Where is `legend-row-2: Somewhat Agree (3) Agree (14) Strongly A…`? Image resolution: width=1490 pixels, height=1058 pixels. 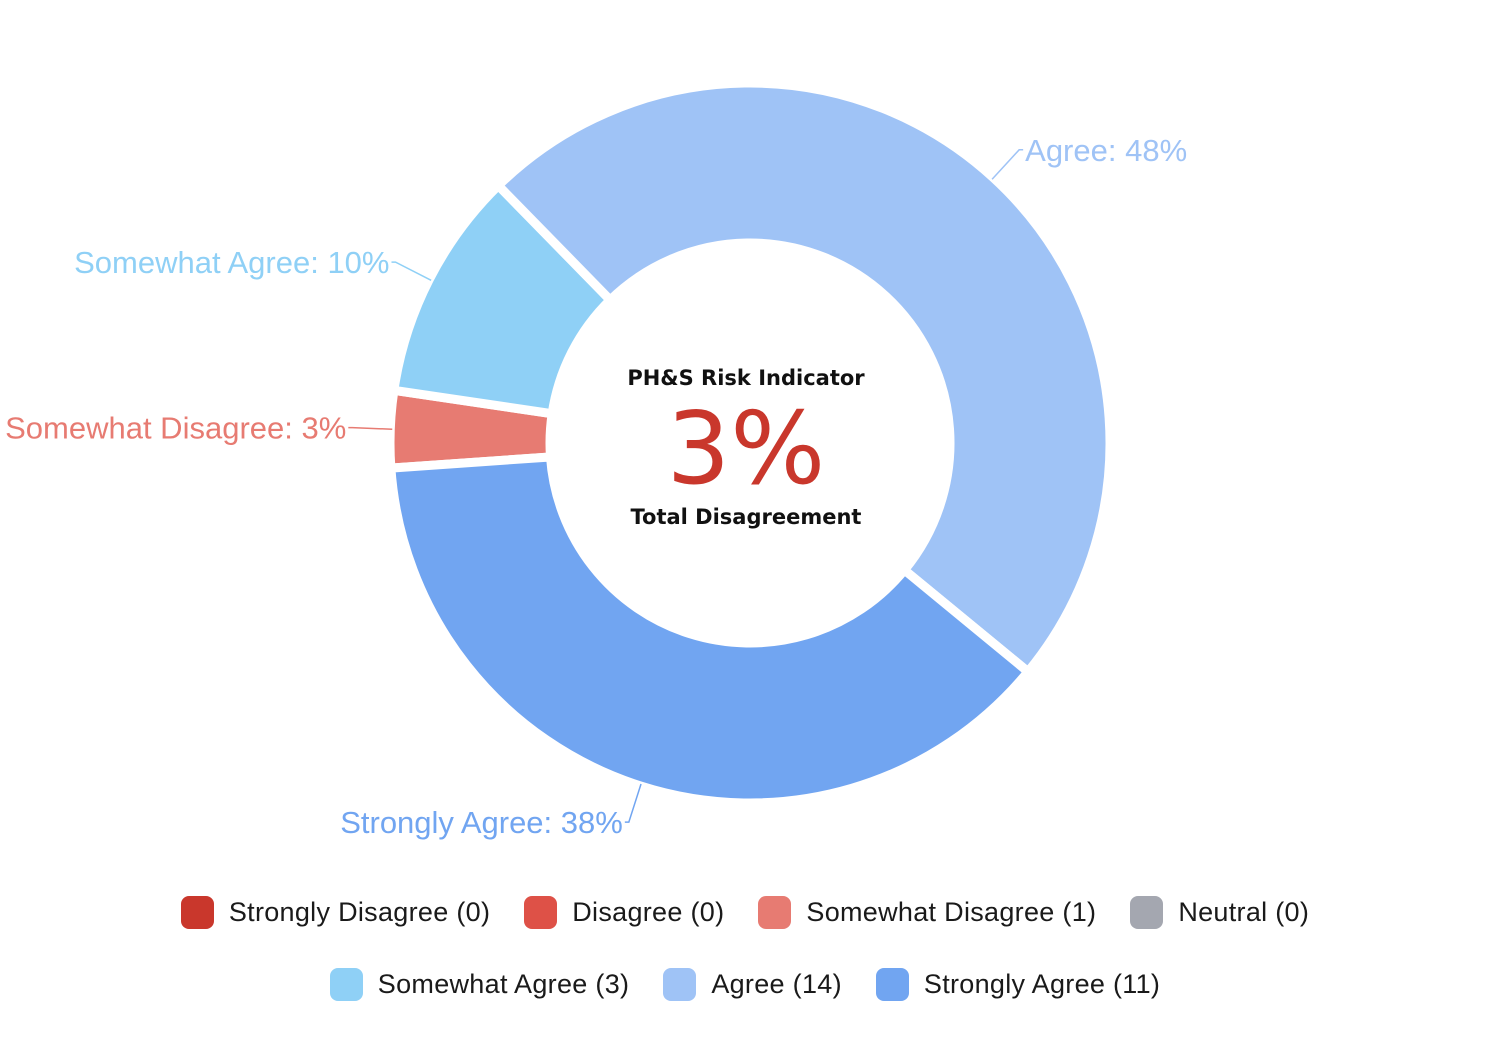
legend-row-2: Somewhat Agree (3) Agree (14) Strongly A… is located at coordinates (745, 984).